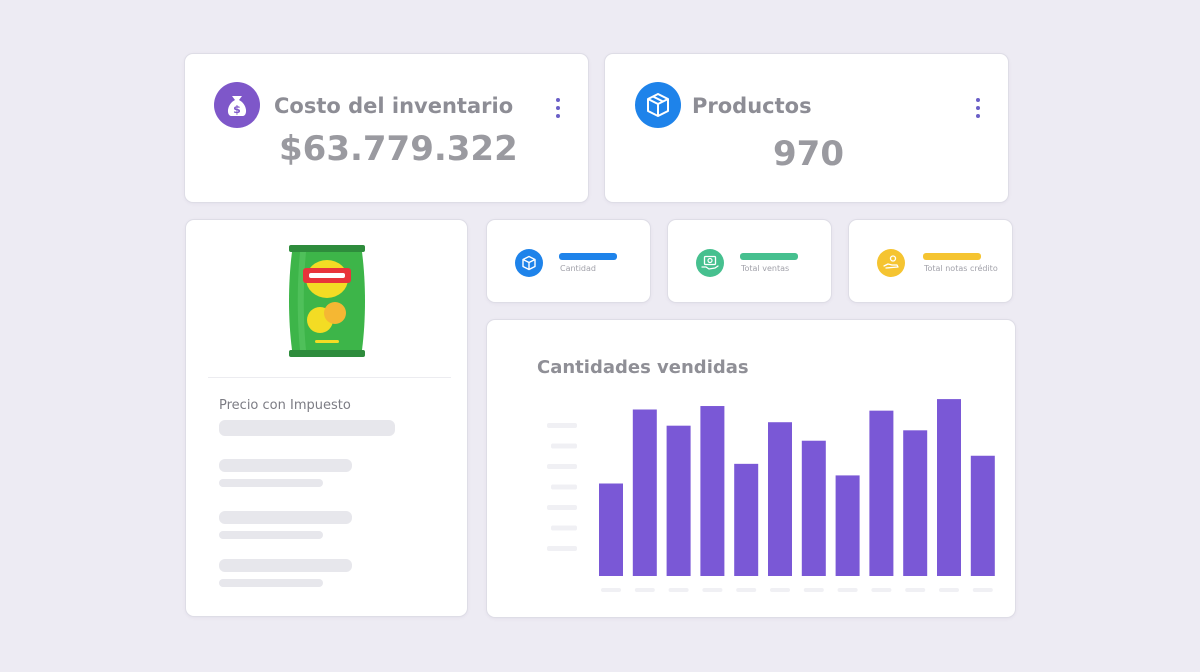 This screenshot has height=672, width=1200. What do you see at coordinates (710, 263) in the screenshot?
I see `money-hand-icon` at bounding box center [710, 263].